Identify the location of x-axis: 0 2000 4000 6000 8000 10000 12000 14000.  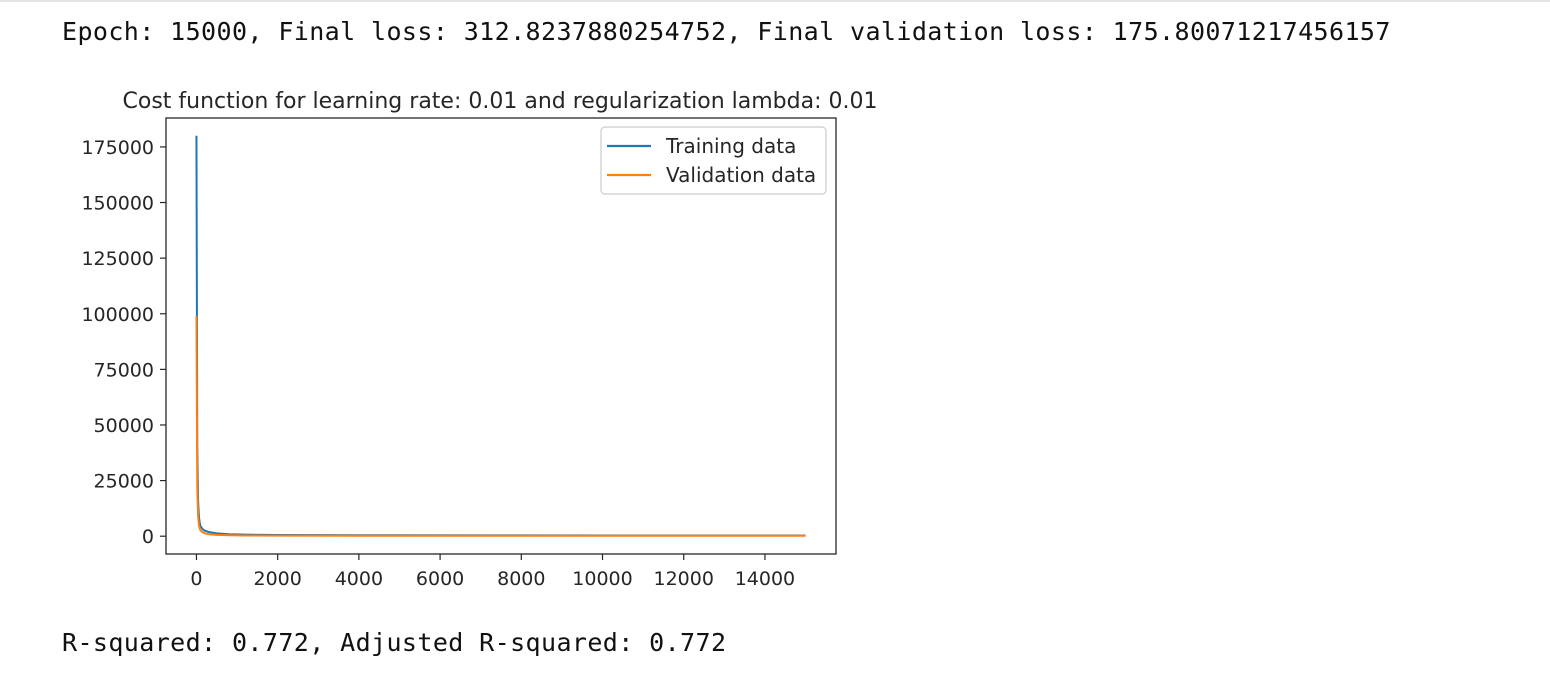
(492, 572).